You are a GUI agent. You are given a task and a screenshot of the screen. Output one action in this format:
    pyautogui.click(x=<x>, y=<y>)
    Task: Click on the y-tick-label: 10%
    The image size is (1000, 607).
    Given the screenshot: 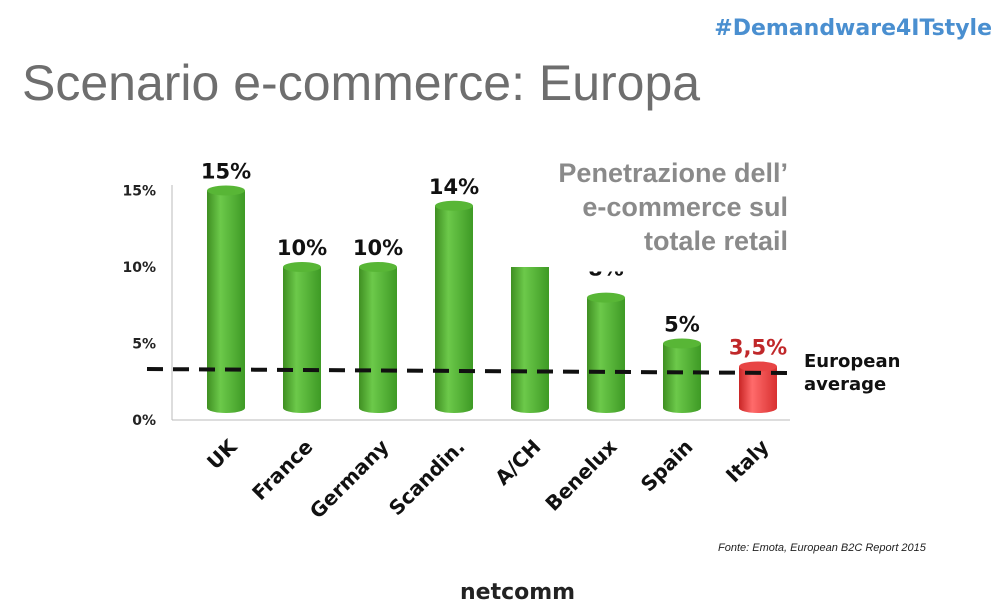 What is the action you would take?
    pyautogui.click(x=139, y=268)
    